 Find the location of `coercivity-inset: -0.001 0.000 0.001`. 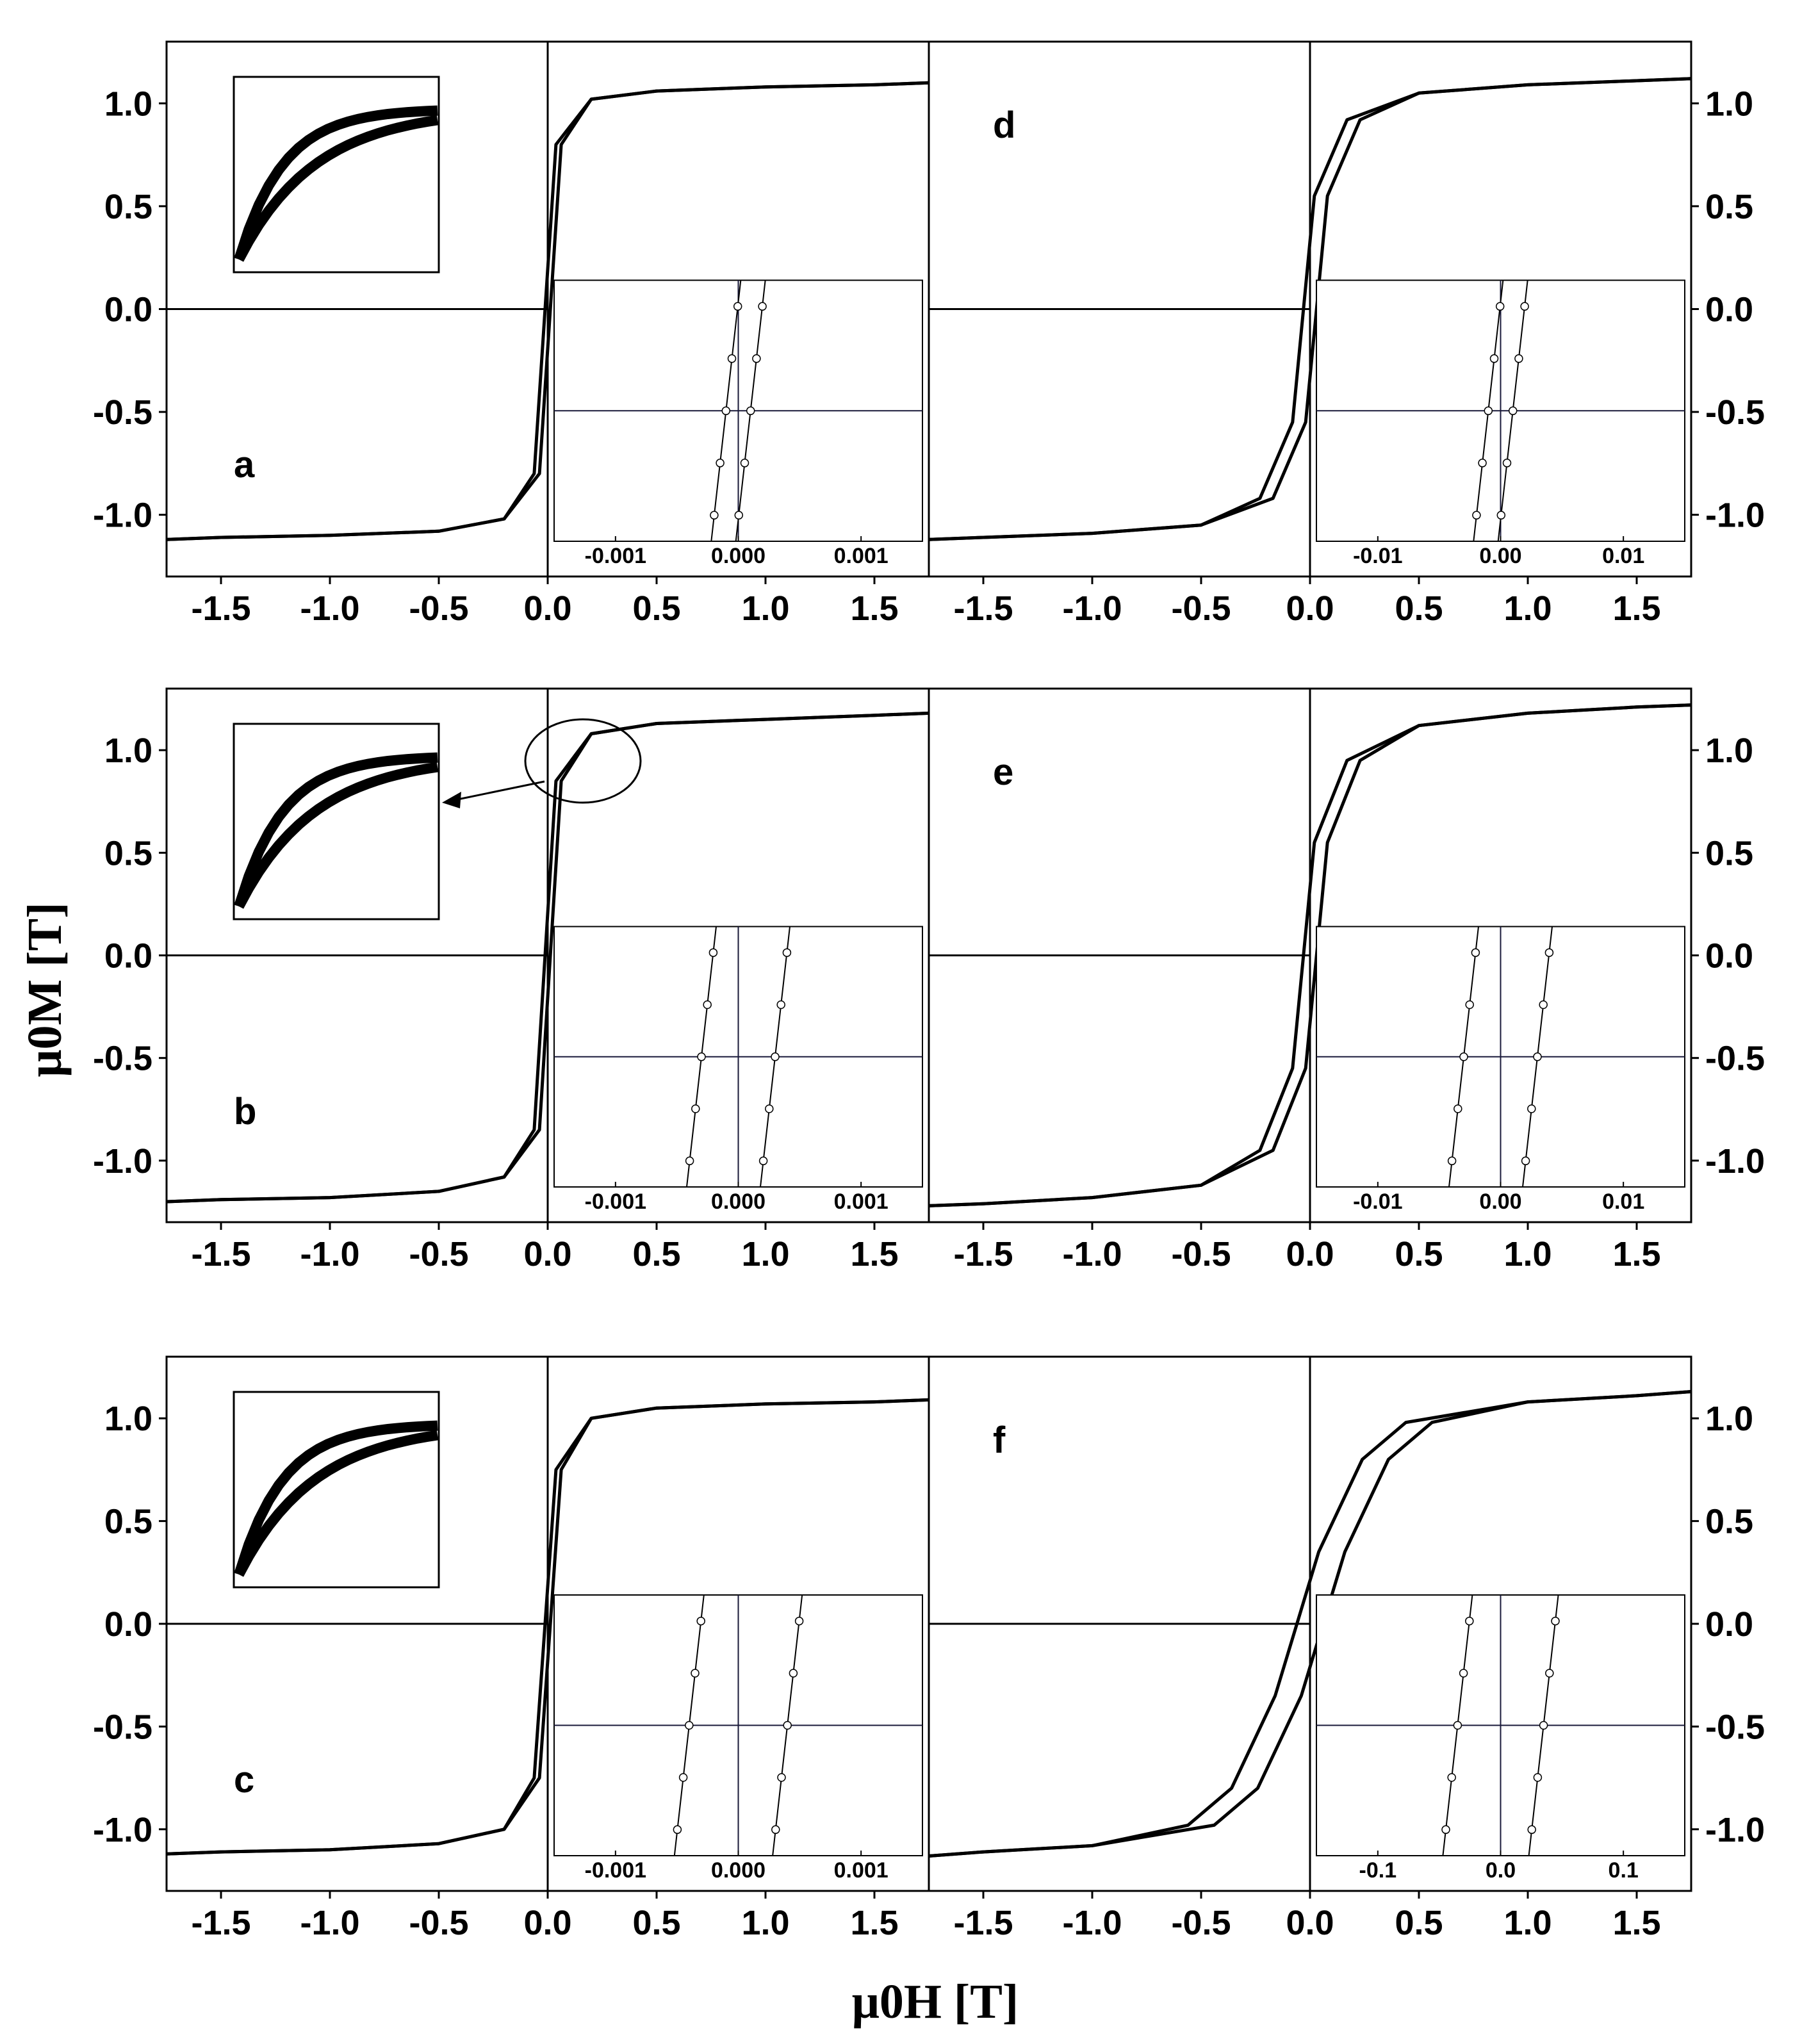

coercivity-inset: -0.001 0.000 0.001 is located at coordinates (738, 423).